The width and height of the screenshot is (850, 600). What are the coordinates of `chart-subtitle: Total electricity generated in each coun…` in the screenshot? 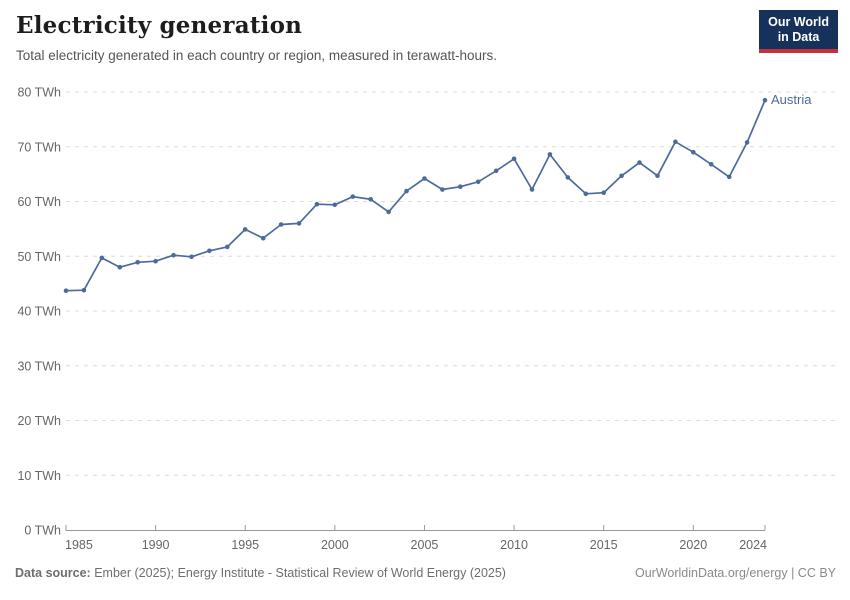 It's located at (256, 55).